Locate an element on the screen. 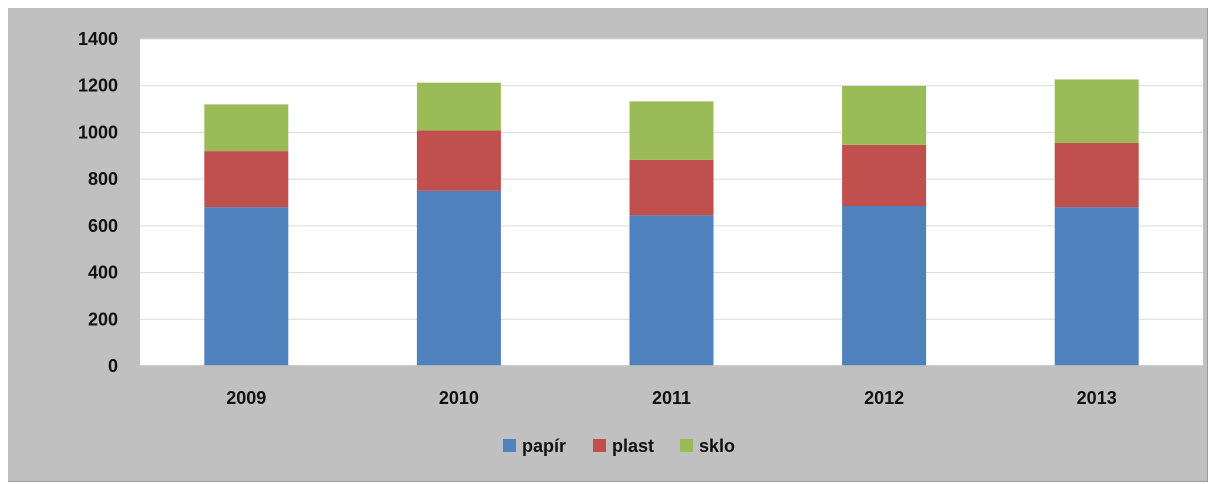 The height and width of the screenshot is (484, 1210). y-tick-label: 800 is located at coordinates (103, 179).